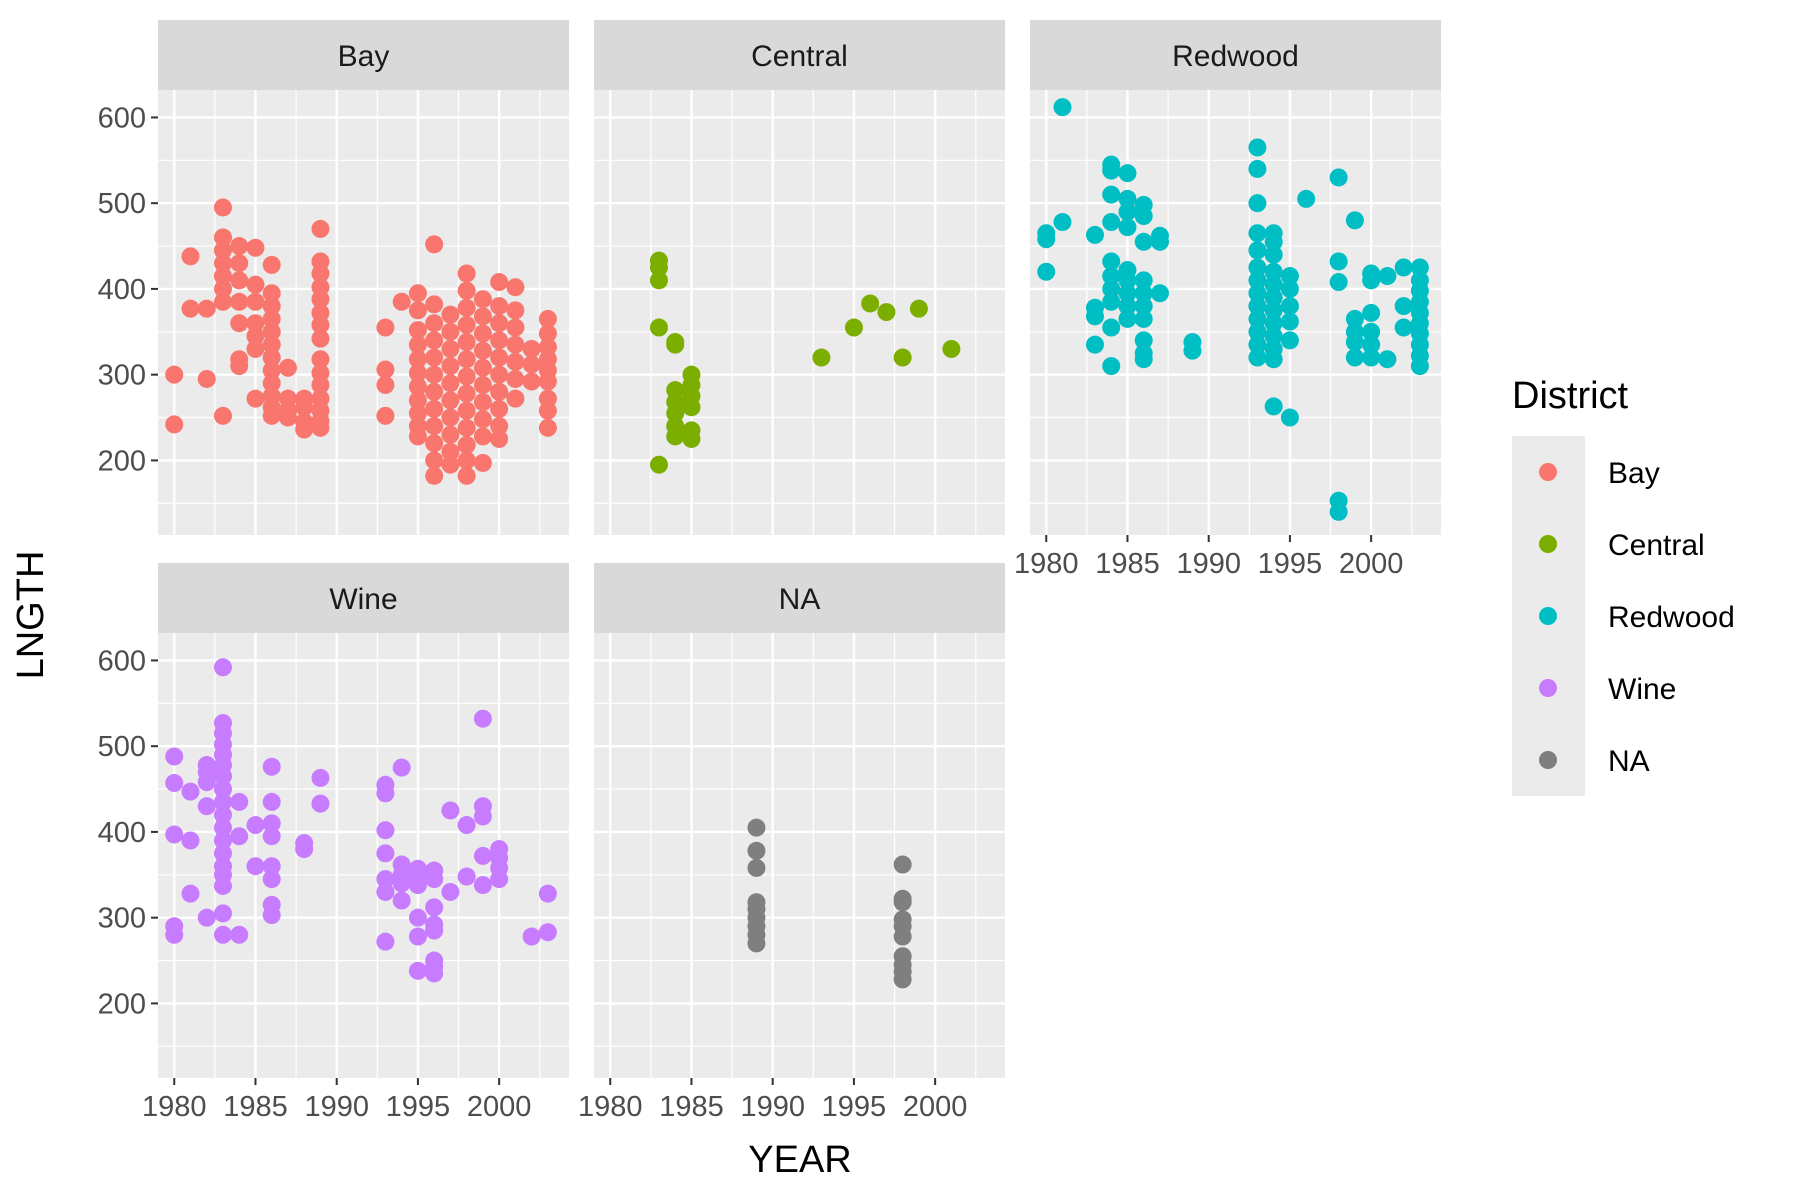 This screenshot has width=1800, height=1200. Describe the element at coordinates (800, 599) in the screenshot. I see `facet-strip-label-na: NA` at that location.